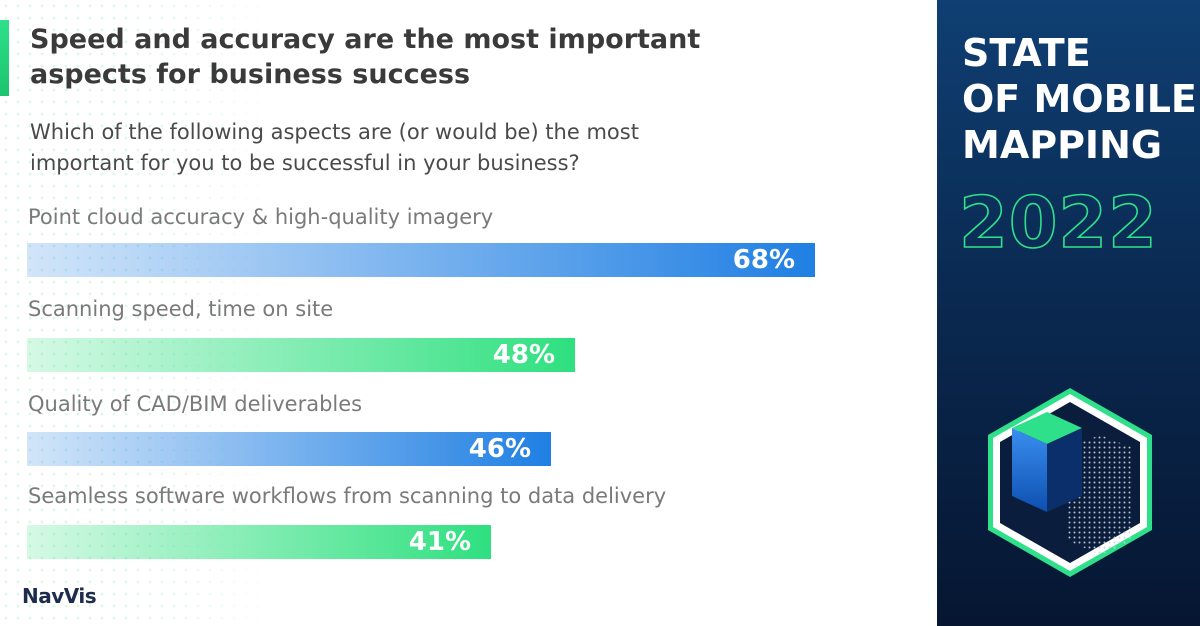 The image size is (1200, 626). I want to click on value-label: 48%, so click(523, 355).